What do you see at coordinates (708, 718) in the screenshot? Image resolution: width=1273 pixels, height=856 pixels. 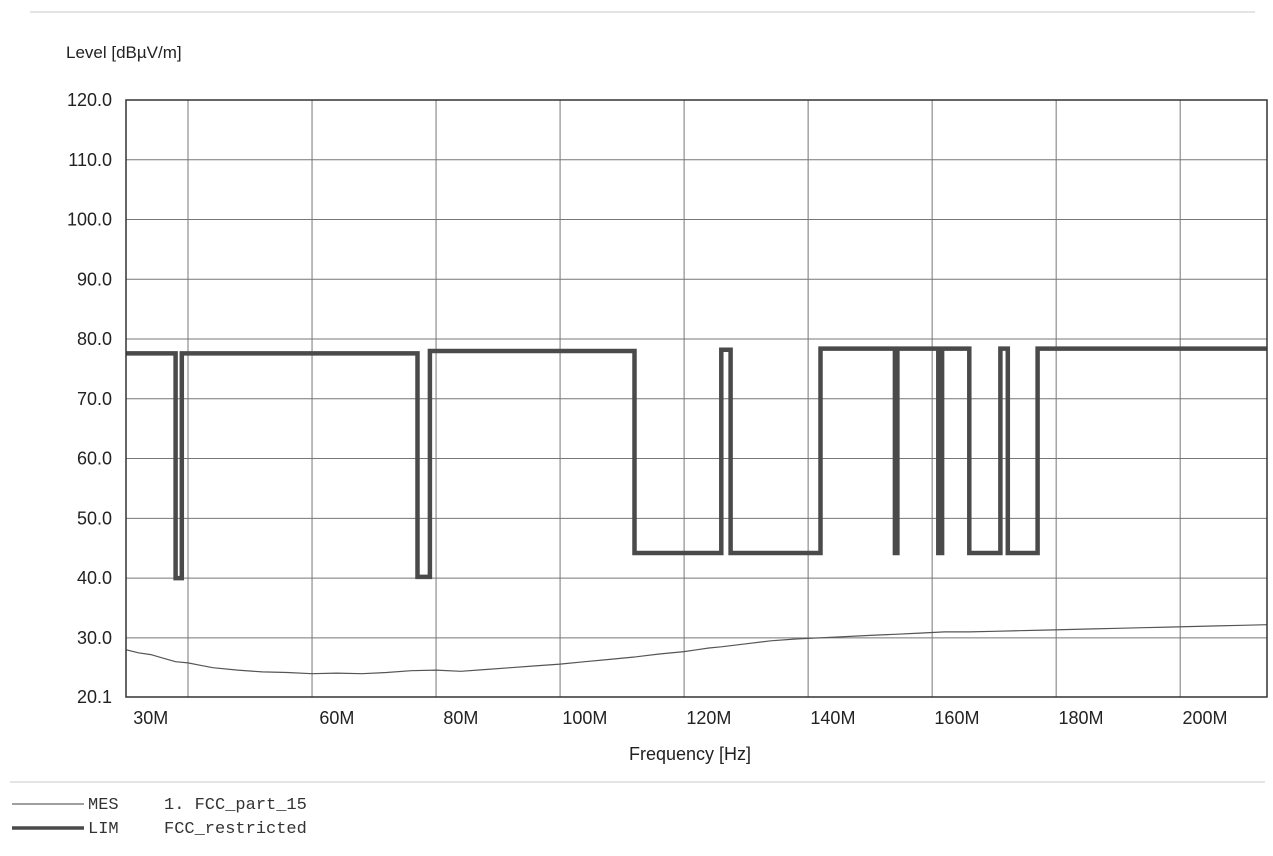 I see `x-tick-label: 120M` at bounding box center [708, 718].